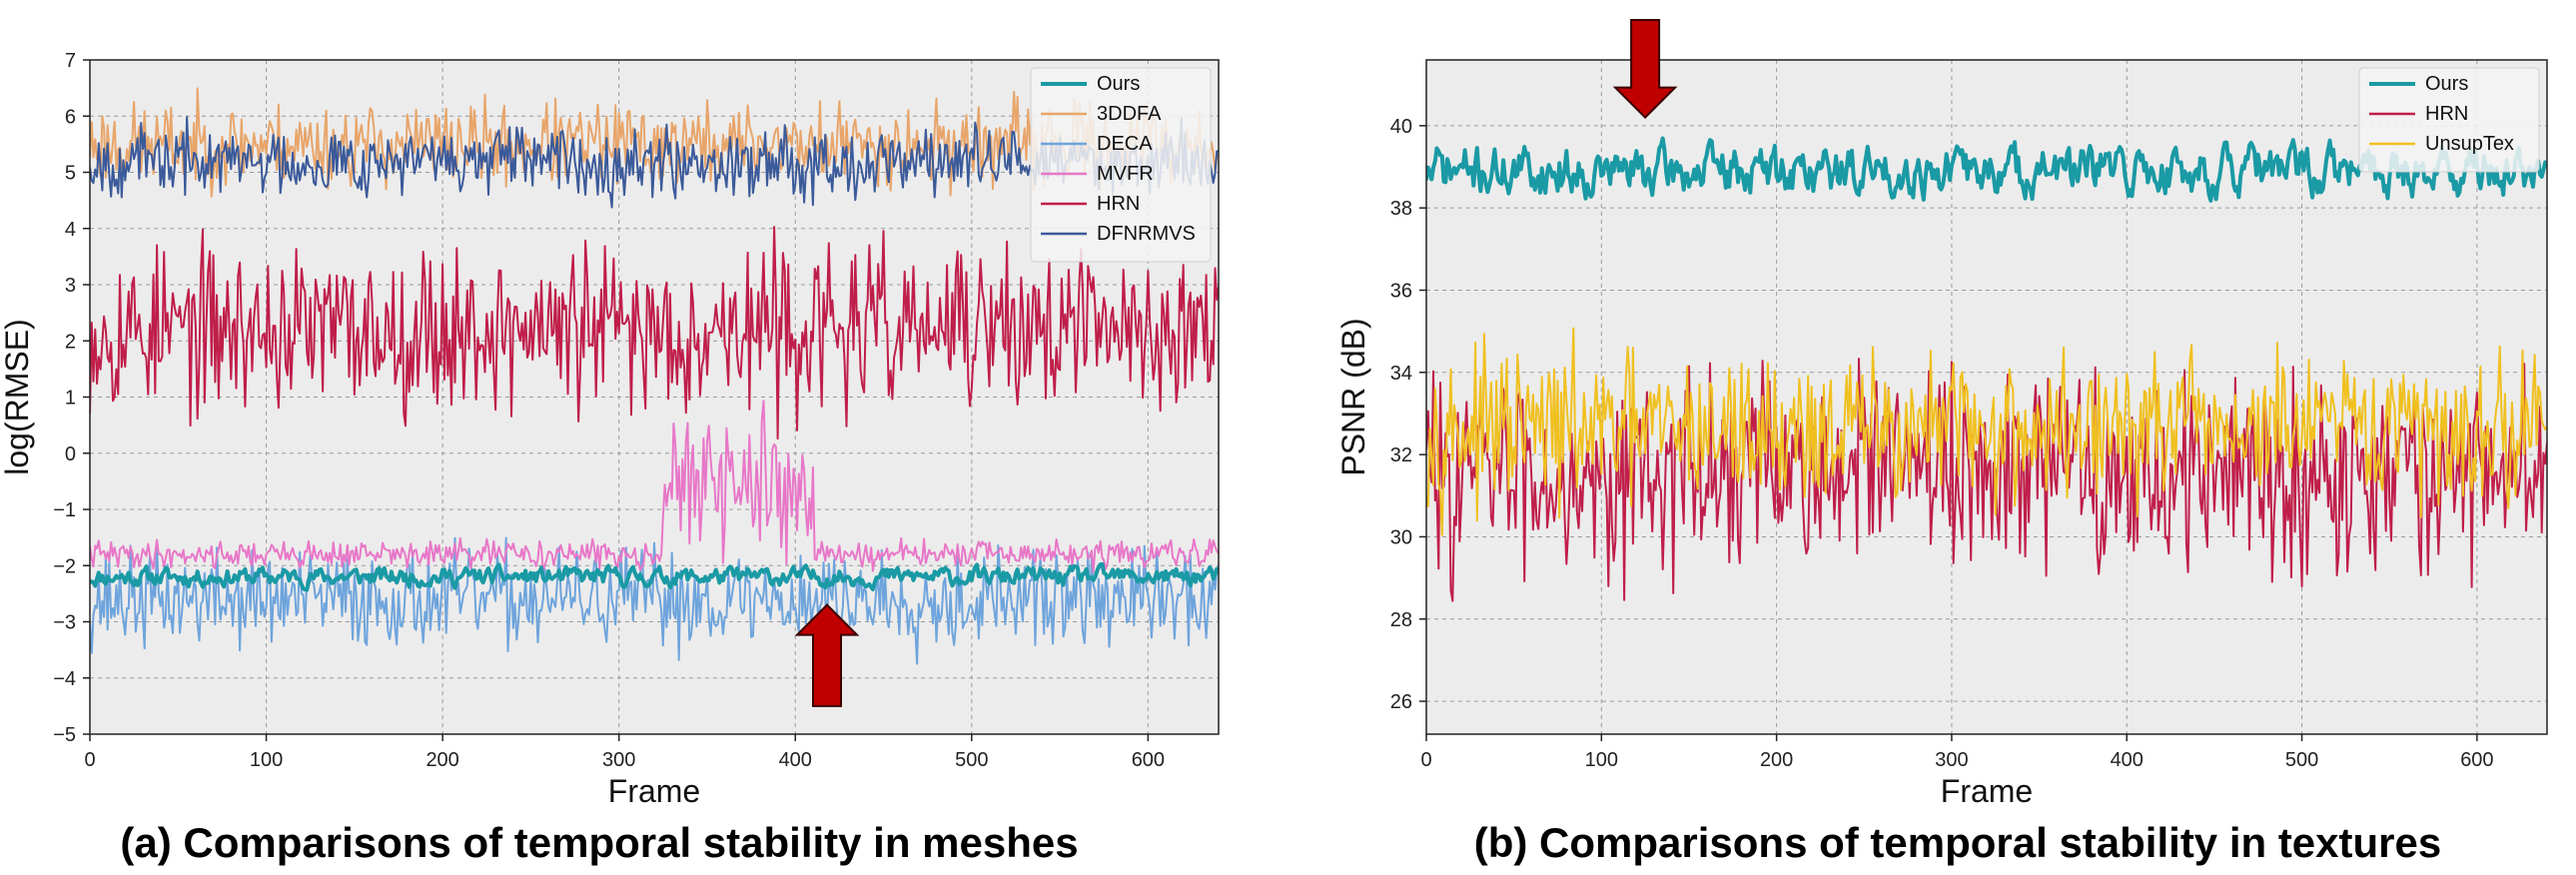 The width and height of the screenshot is (2576, 875). I want to click on legend-label: UnsupTex, so click(2470, 144).